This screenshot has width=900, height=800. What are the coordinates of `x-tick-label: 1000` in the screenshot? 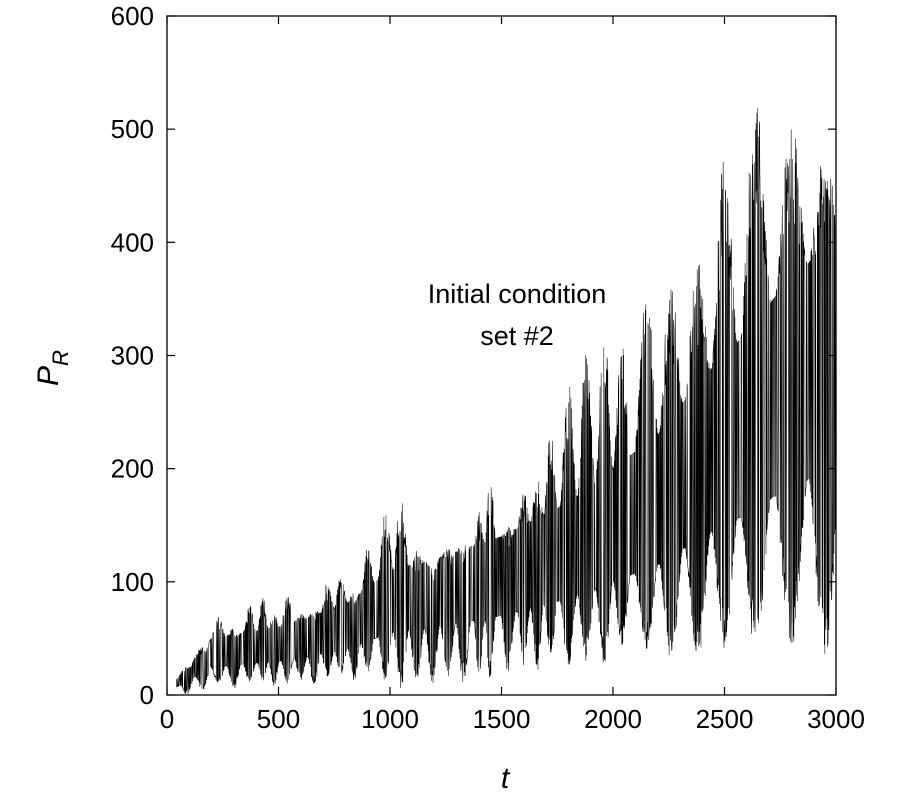 It's located at (390, 719).